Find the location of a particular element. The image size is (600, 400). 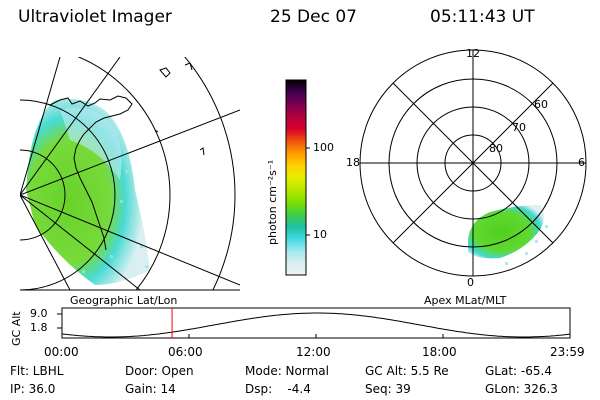

altitude-plot is located at coordinates (314, 323).